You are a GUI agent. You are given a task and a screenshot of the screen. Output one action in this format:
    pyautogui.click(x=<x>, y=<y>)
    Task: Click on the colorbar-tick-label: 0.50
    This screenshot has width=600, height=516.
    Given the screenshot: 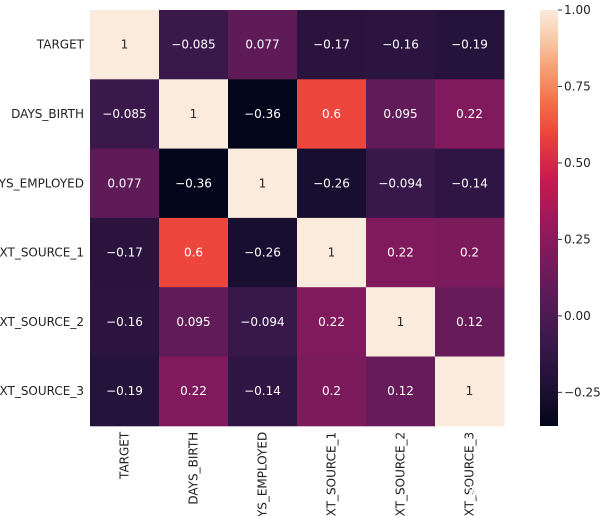 What is the action you would take?
    pyautogui.click(x=577, y=163)
    